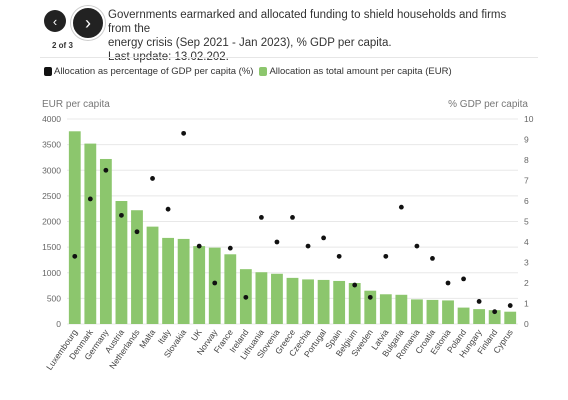  What do you see at coordinates (76, 104) in the screenshot?
I see `left-axis-title: EUR per capita` at bounding box center [76, 104].